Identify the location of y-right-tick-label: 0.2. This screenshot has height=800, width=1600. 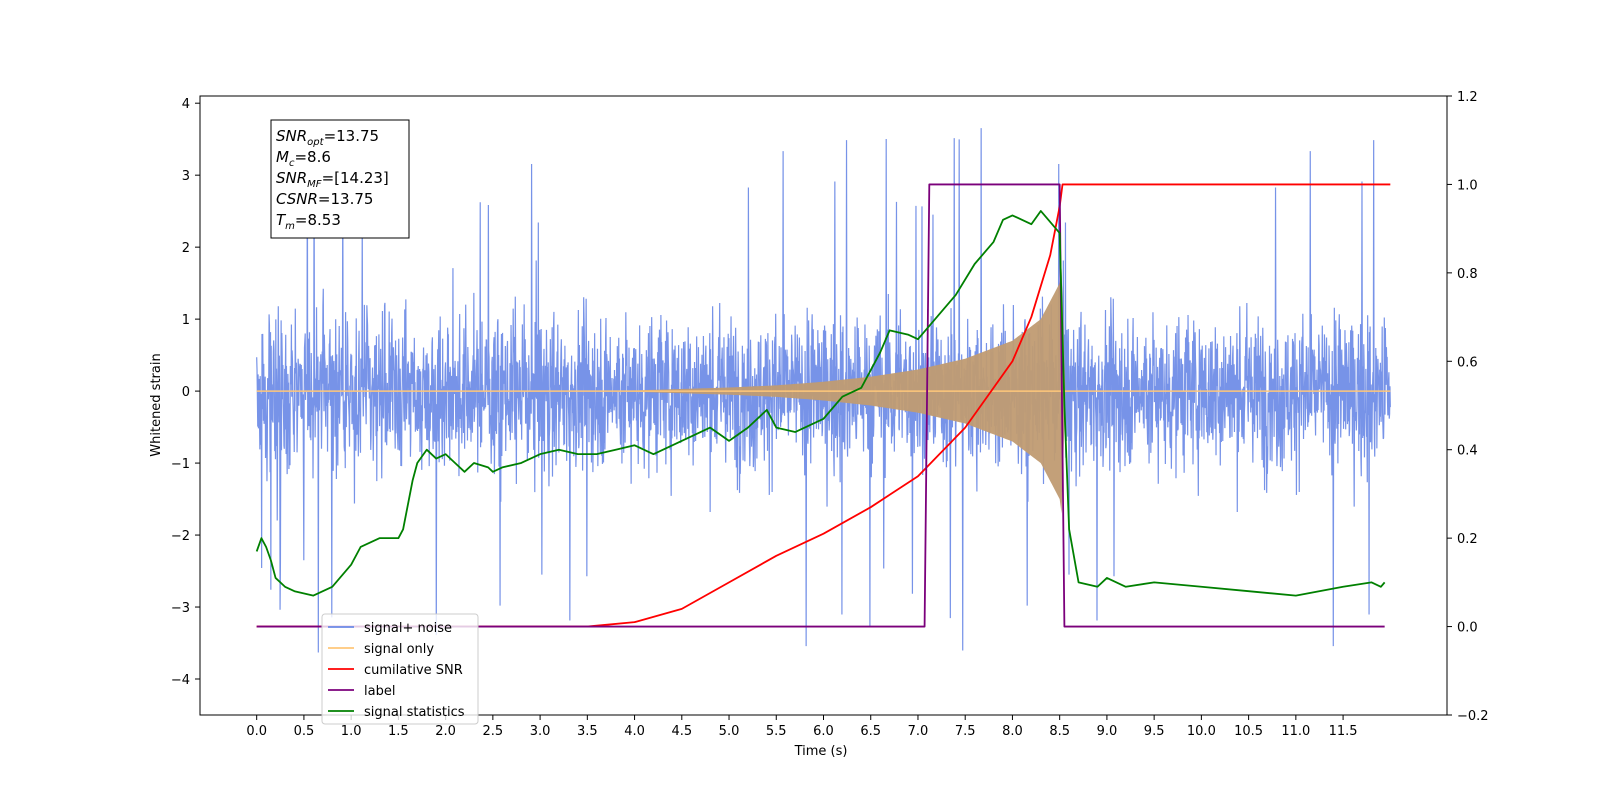
(1467, 539).